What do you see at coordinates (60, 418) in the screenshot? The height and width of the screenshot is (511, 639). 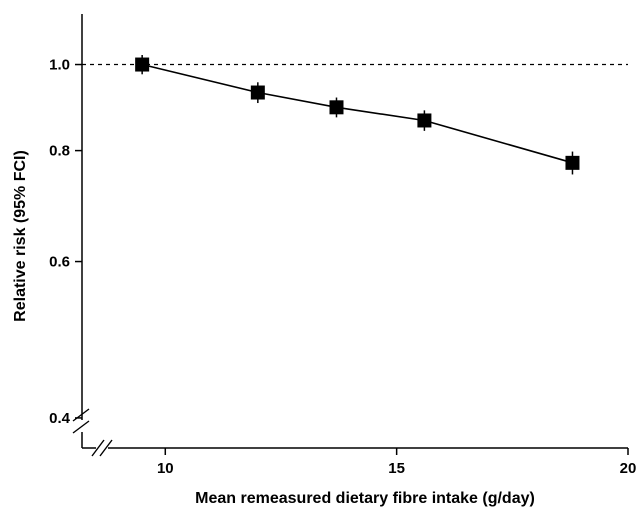 I see `y-tick-label: 0.4` at bounding box center [60, 418].